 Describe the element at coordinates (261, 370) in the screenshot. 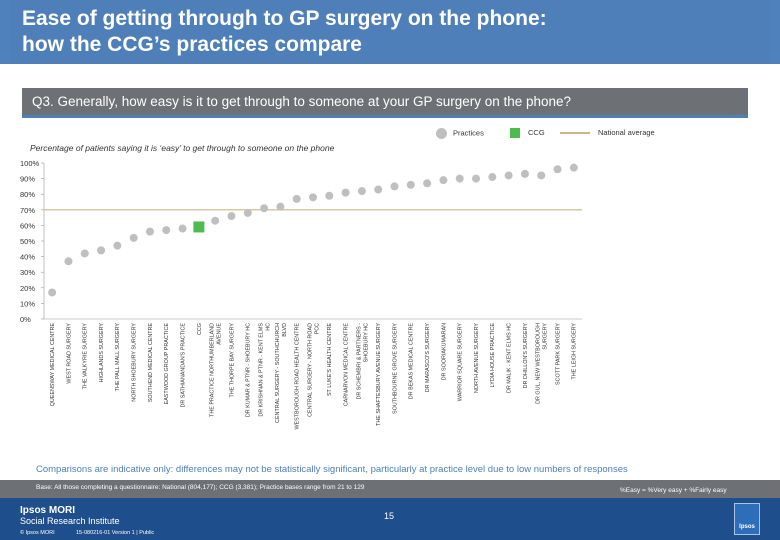

I see `category-label: DR KRISHNAN & PTNR - KENT ELMS` at that location.